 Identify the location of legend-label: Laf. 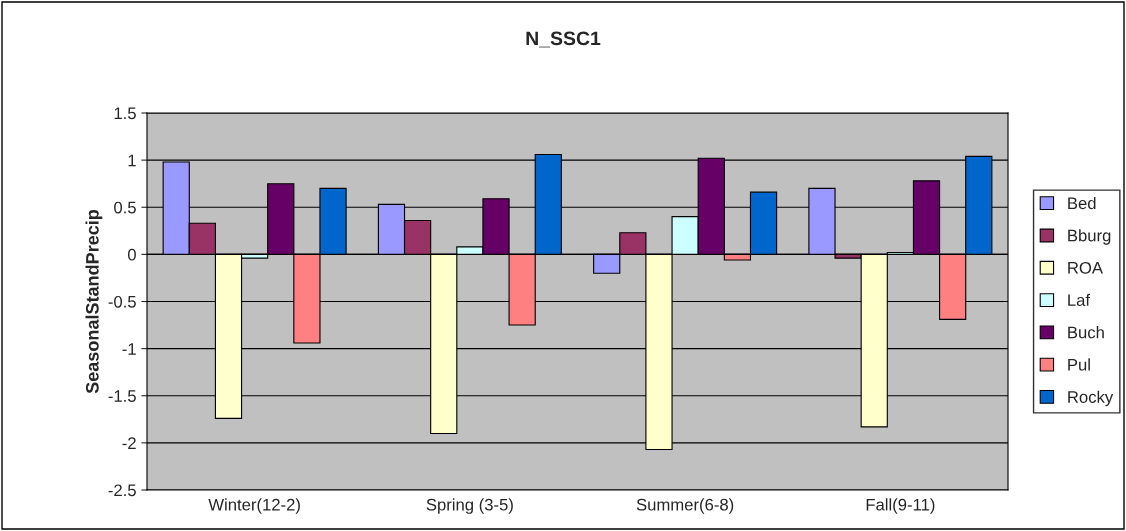
(1079, 300).